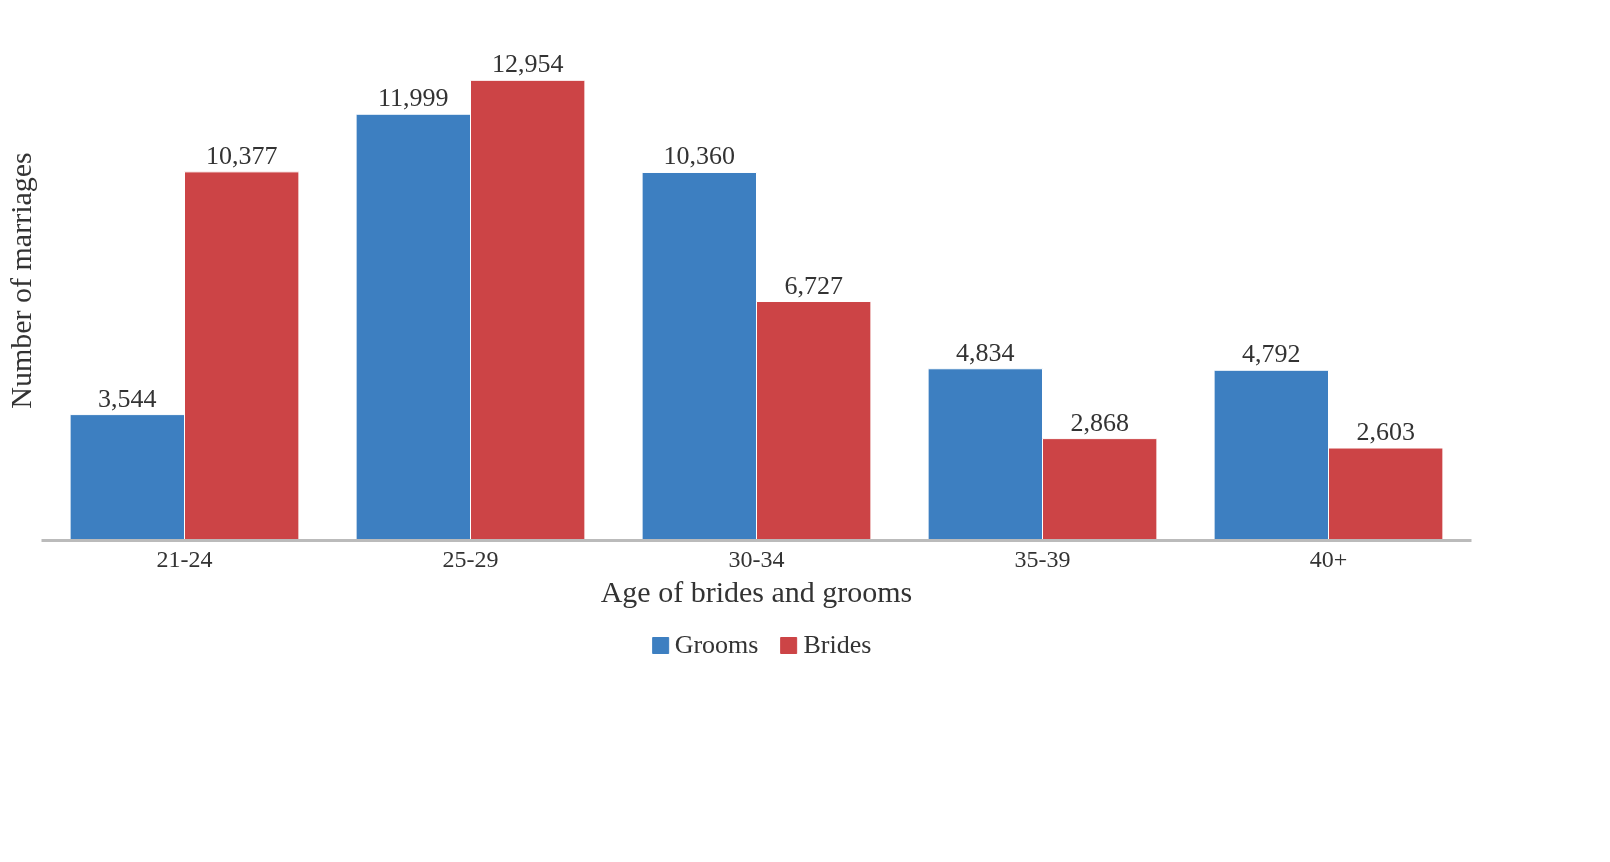 The width and height of the screenshot is (1610, 862). What do you see at coordinates (413, 98) in the screenshot?
I see `data-label: 11,999` at bounding box center [413, 98].